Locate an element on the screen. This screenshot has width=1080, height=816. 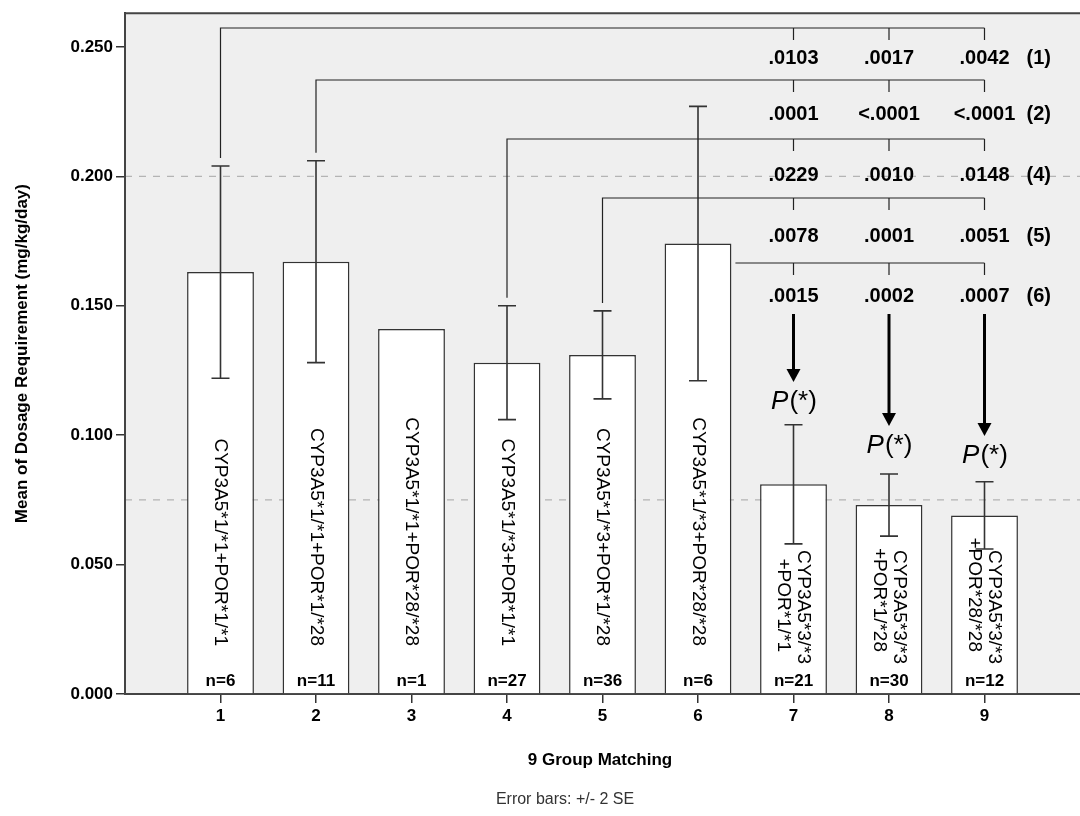
annotation: CYP3A5*1/*1+POR*1/*1 is located at coordinates (222, 542).